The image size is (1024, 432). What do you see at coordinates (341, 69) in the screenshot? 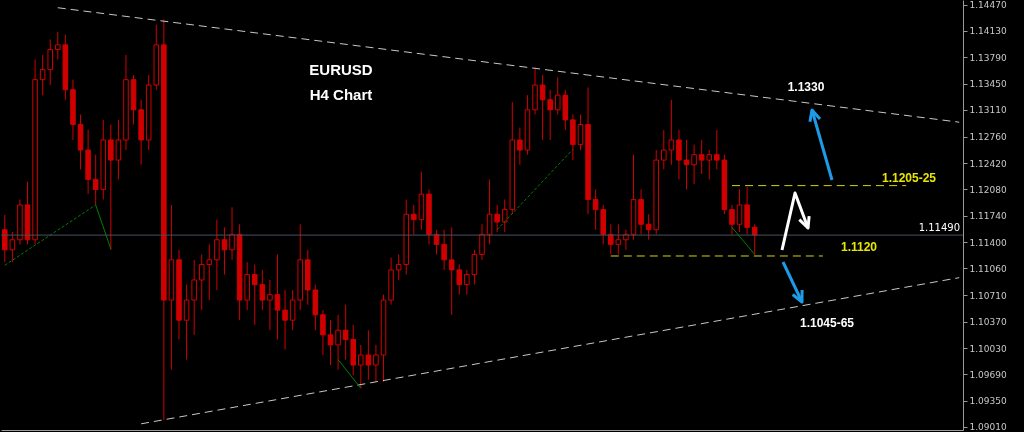
I see `annotation: EURUSD` at bounding box center [341, 69].